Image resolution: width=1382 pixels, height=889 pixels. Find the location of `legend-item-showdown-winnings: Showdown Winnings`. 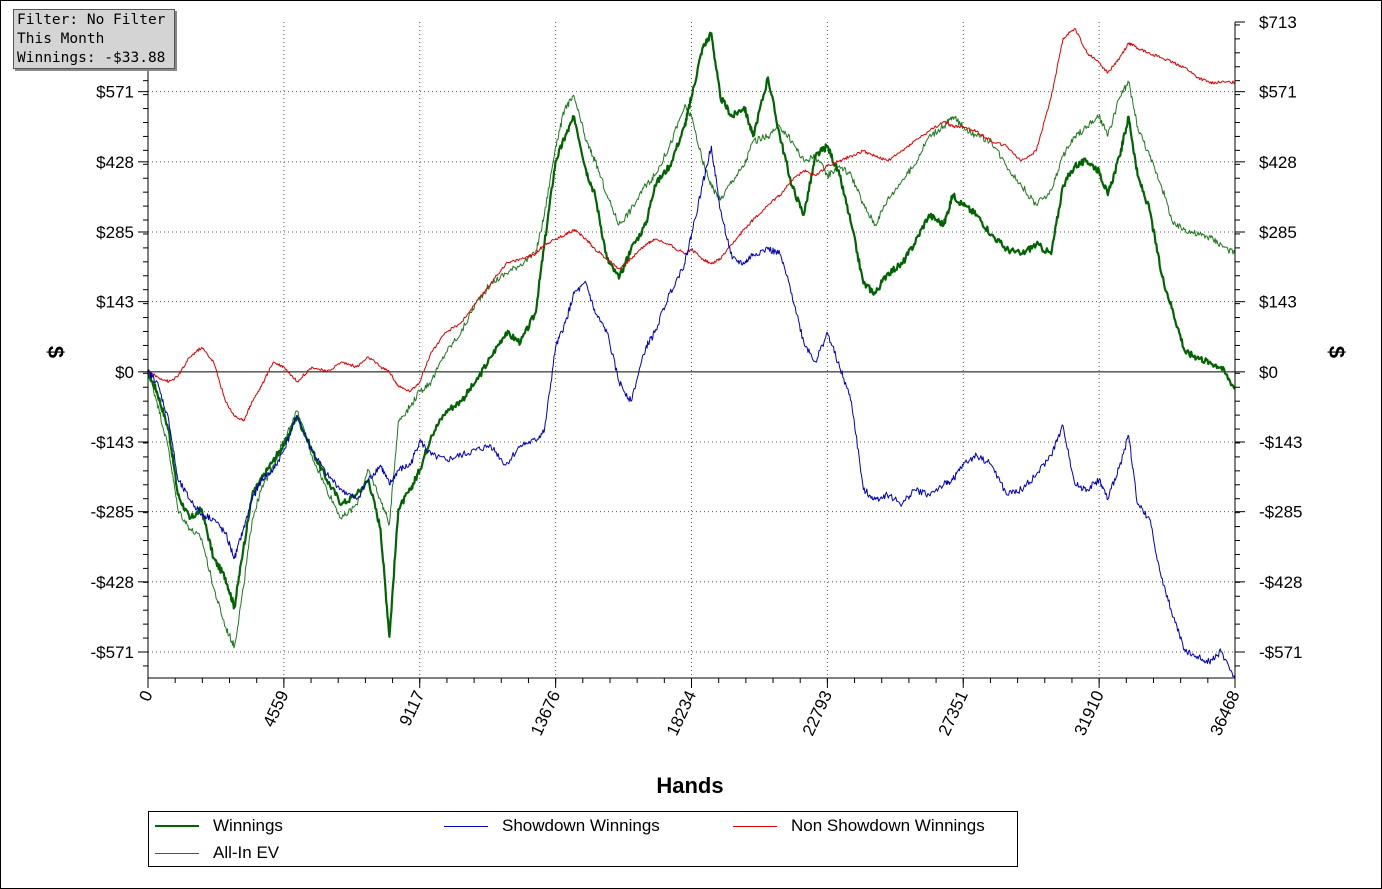

legend-item-showdown-winnings: Showdown Winnings is located at coordinates (552, 826).